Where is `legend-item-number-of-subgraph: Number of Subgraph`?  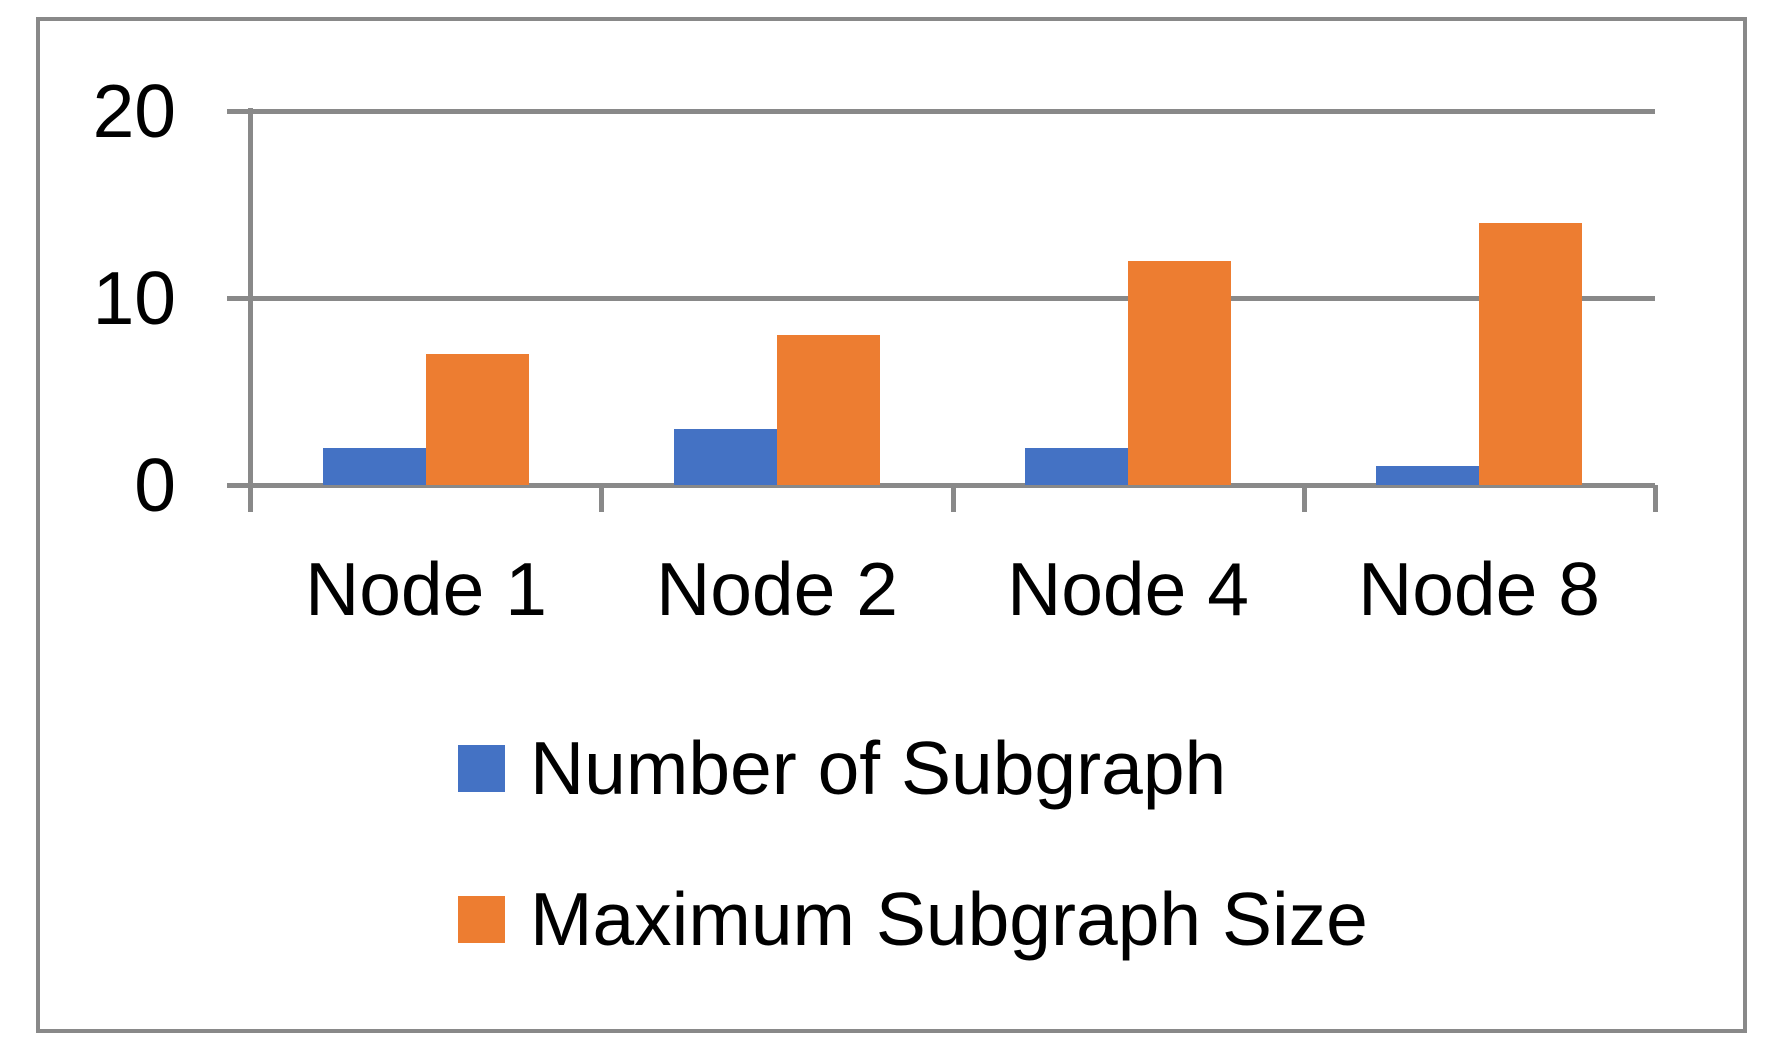
legend-item-number-of-subgraph: Number of Subgraph is located at coordinates (842, 768).